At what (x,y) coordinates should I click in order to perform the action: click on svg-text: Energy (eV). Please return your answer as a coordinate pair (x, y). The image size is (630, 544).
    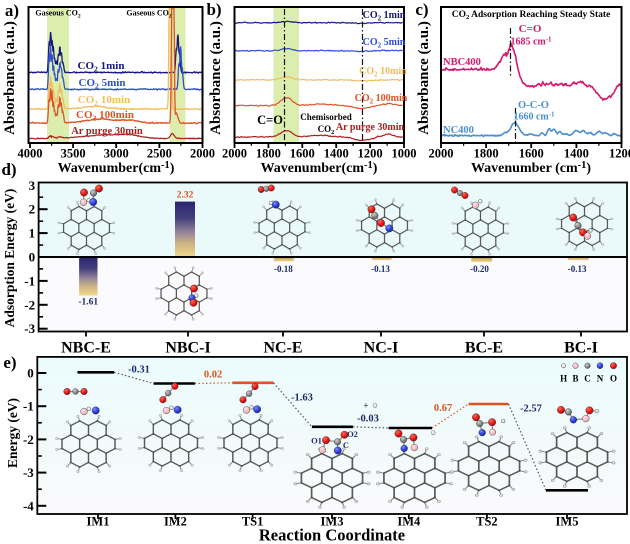
    Looking at the image, I should click on (12, 433).